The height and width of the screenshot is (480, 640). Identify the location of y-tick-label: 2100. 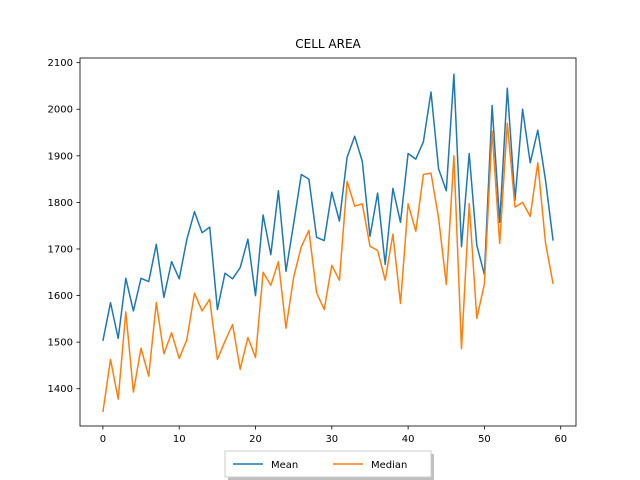
(60, 63).